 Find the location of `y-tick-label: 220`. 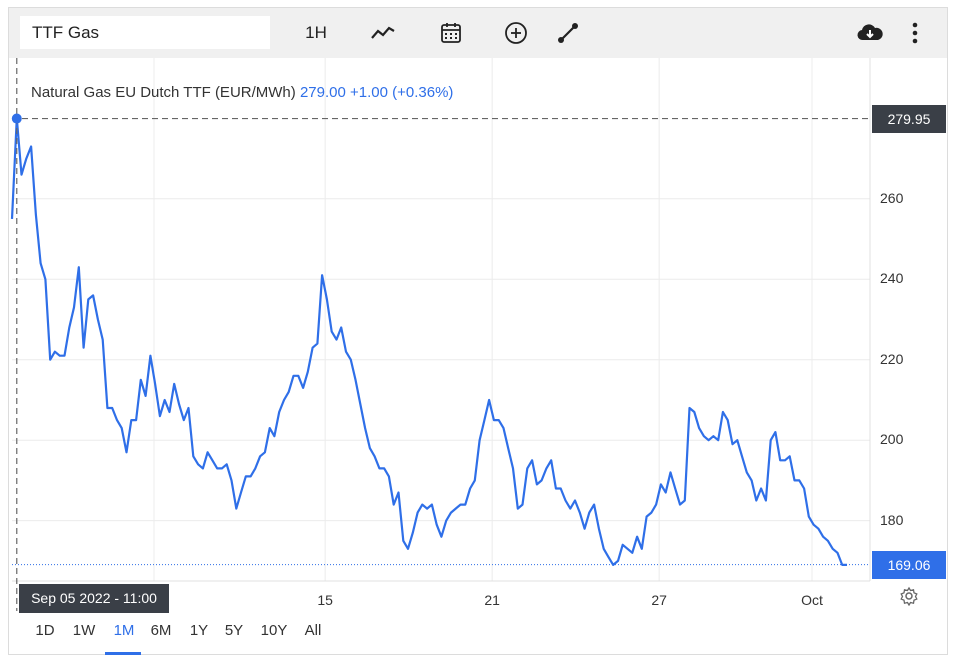

y-tick-label: 220 is located at coordinates (892, 358).